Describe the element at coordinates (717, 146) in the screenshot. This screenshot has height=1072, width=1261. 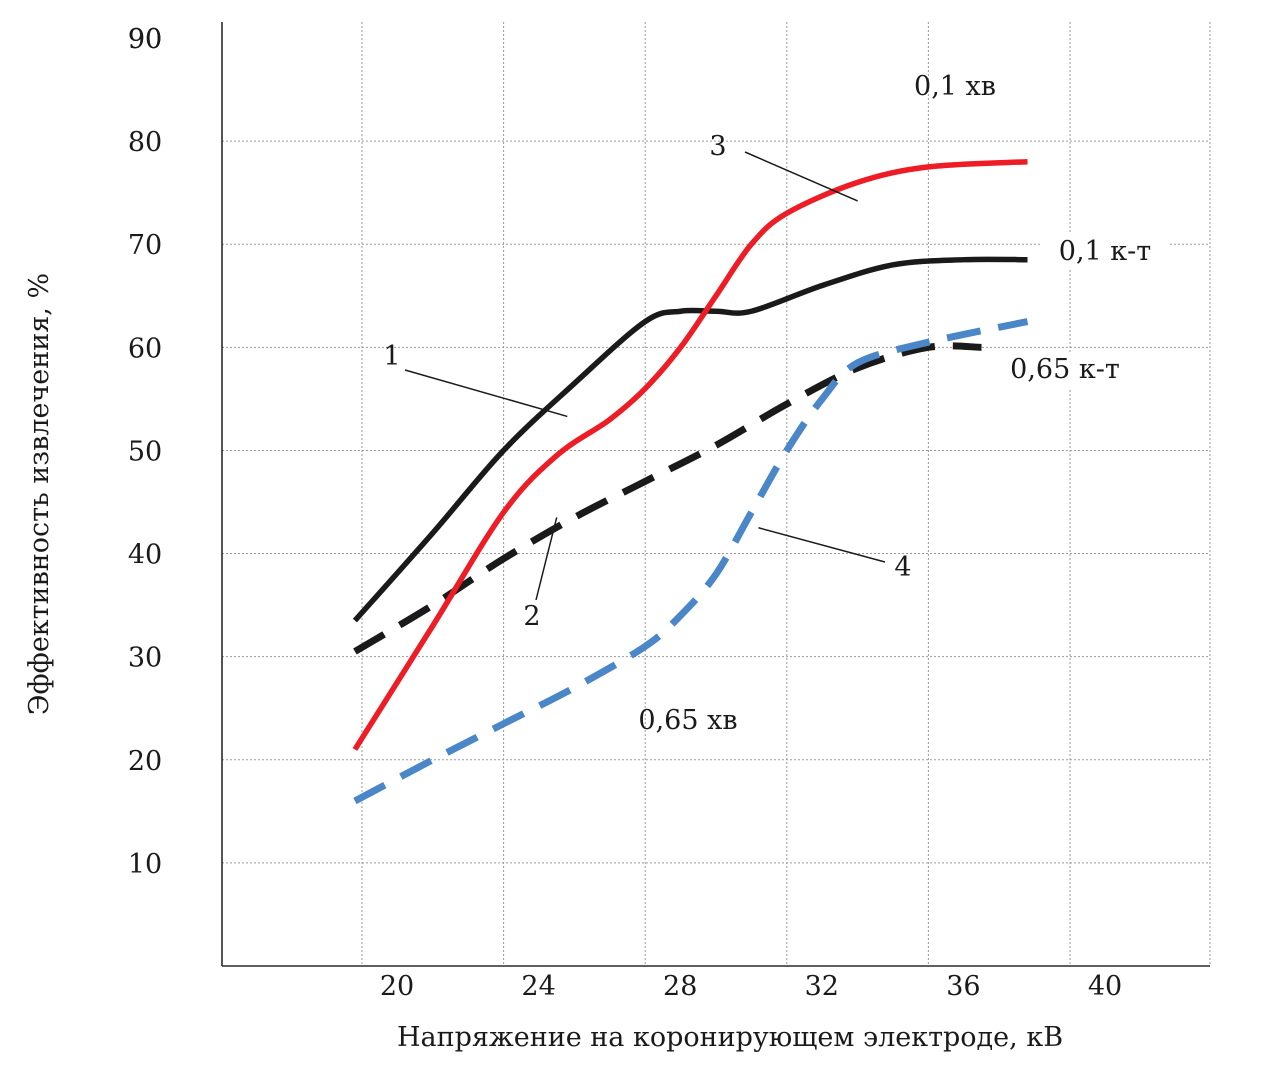
I see `annotation-label: 3` at that location.